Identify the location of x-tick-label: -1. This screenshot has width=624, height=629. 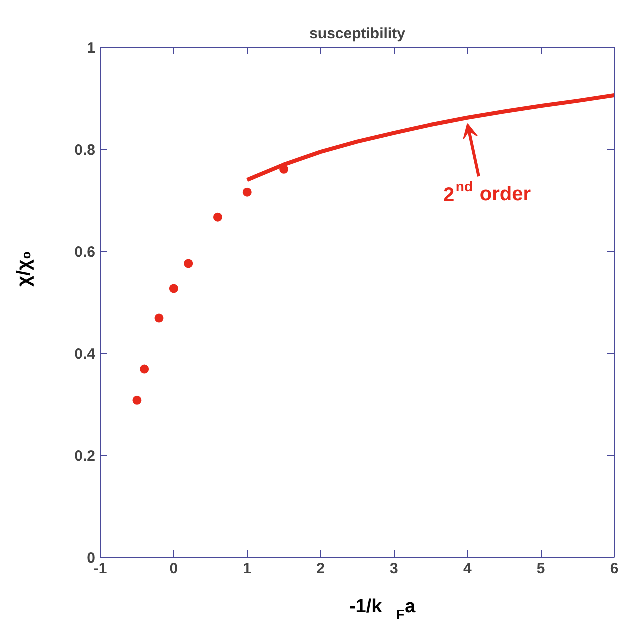
(101, 569).